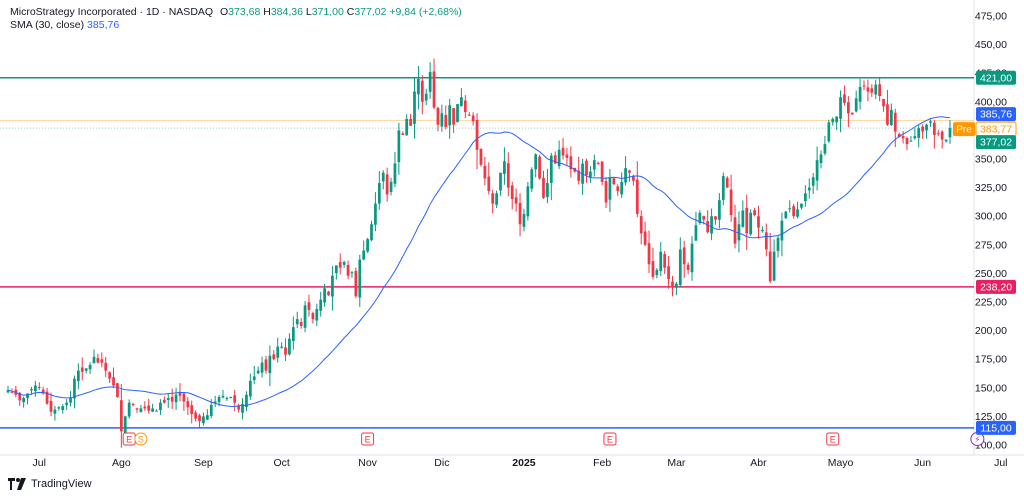  I want to click on price-tick-label: 150,00, so click(991, 388).